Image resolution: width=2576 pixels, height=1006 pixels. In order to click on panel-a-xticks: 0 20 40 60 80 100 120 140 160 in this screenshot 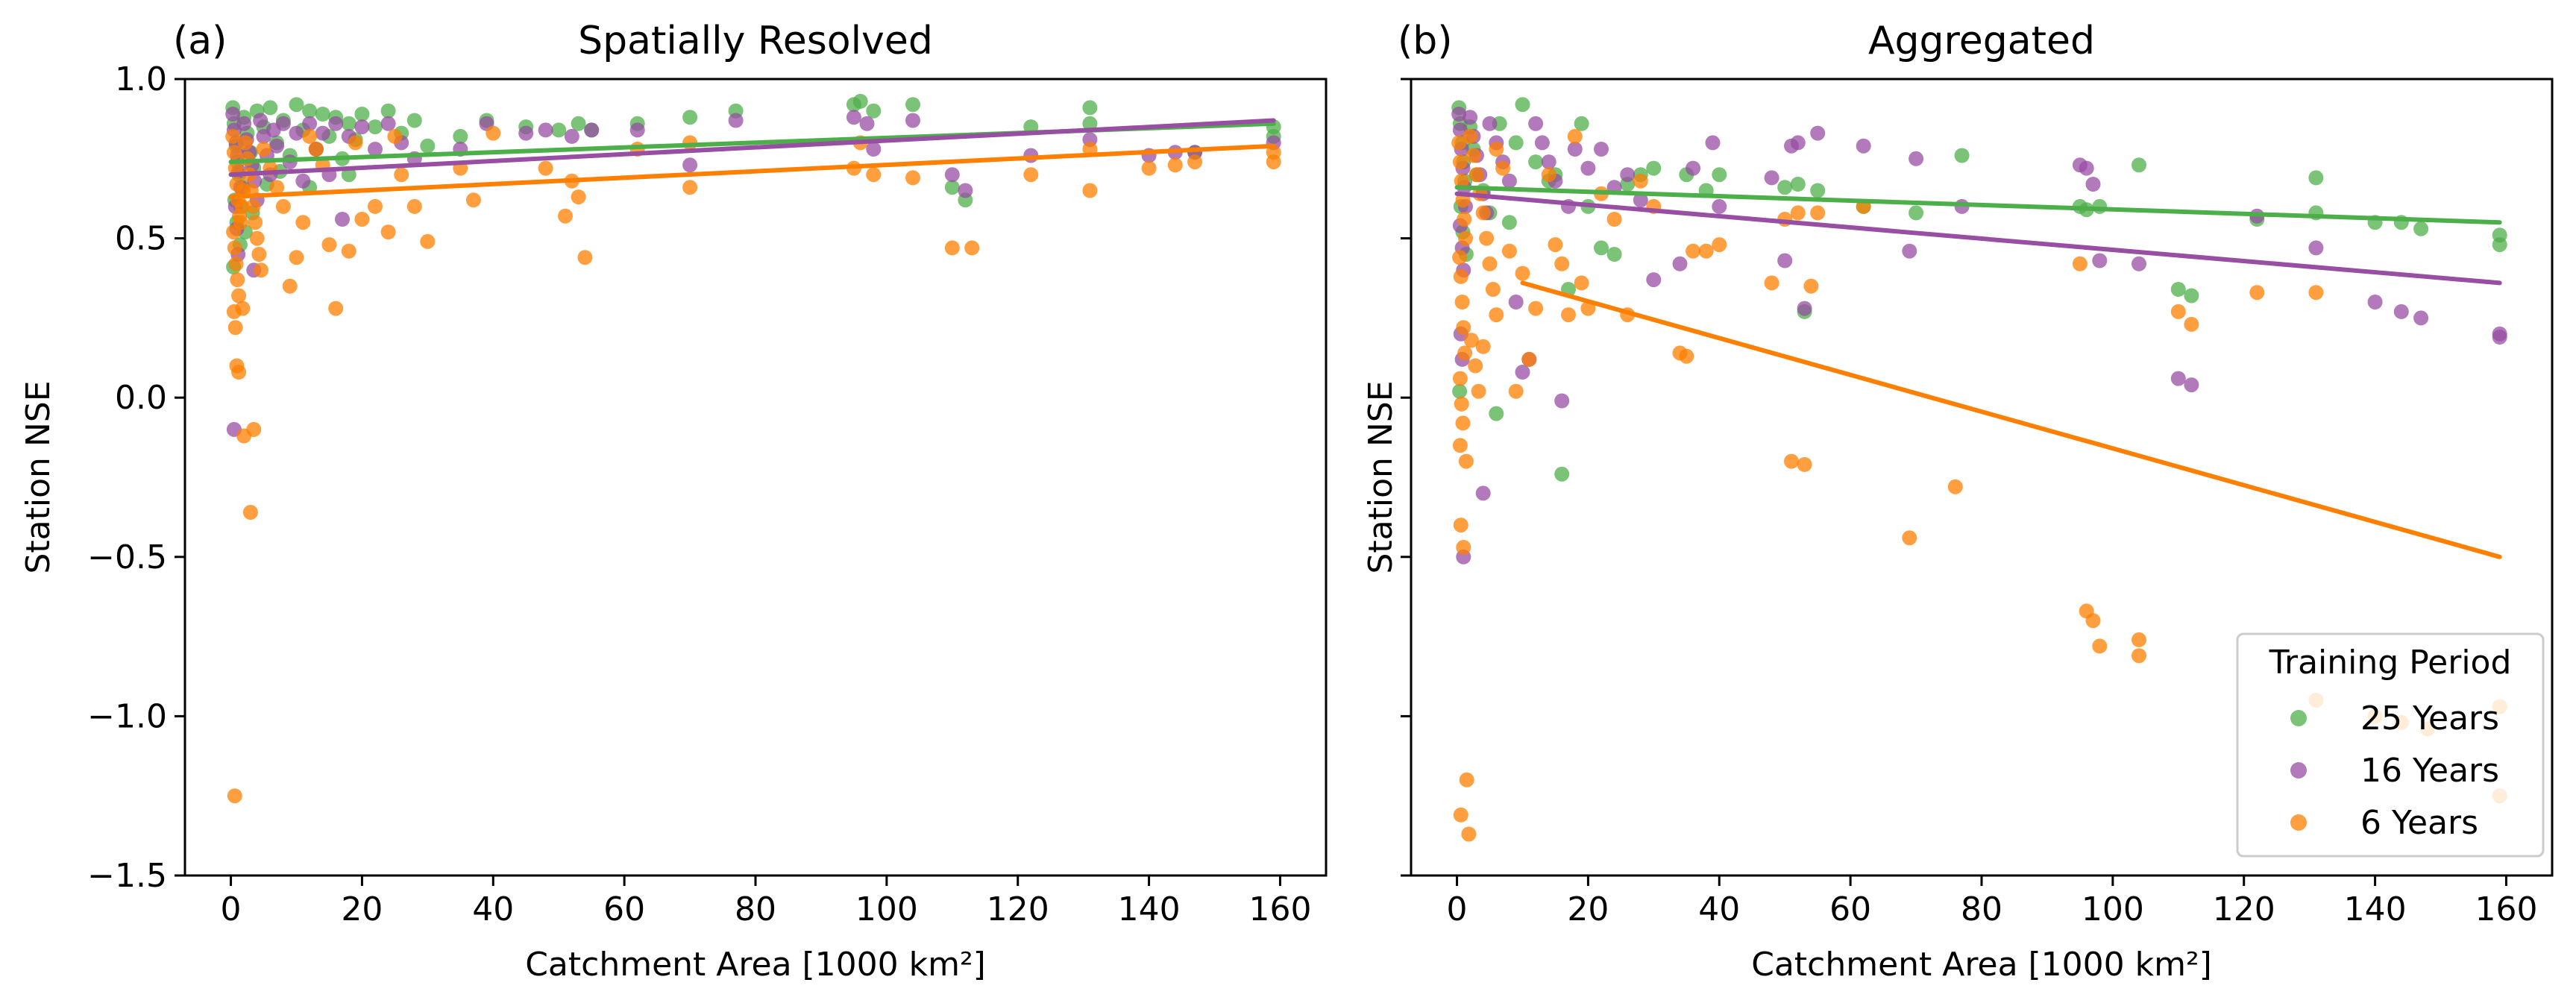, I will do `click(766, 901)`.